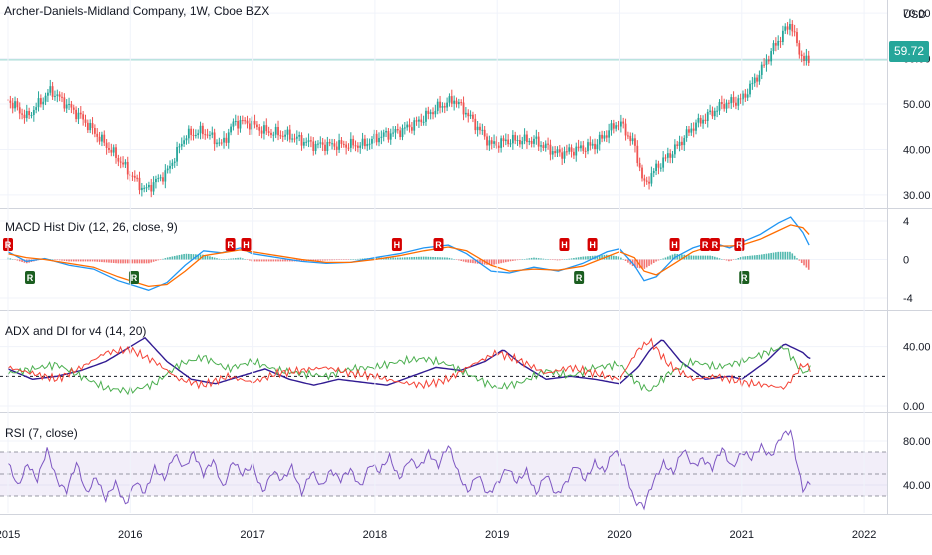 Image resolution: width=932 pixels, height=555 pixels. What do you see at coordinates (438, 244) in the screenshot?
I see `bearish-divergence-marker: R` at bounding box center [438, 244].